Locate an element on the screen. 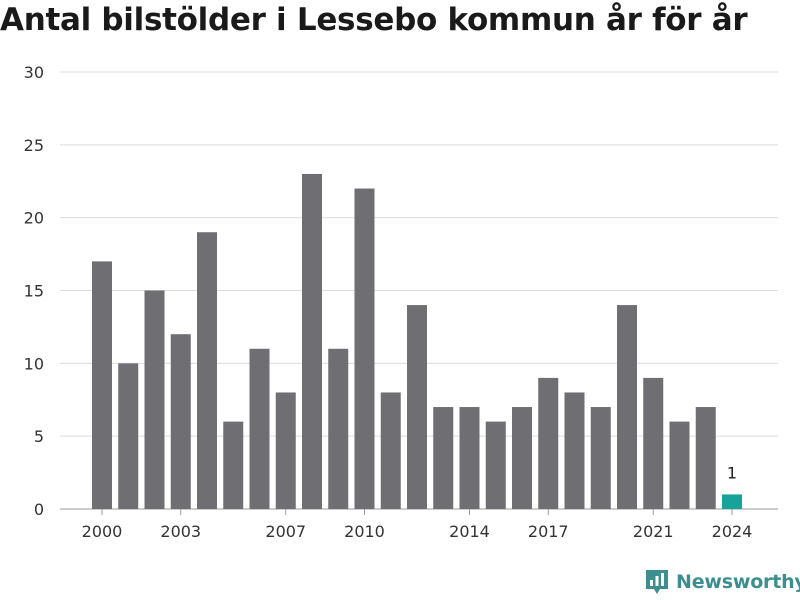 This screenshot has height=600, width=800. bar-2003 is located at coordinates (180, 421).